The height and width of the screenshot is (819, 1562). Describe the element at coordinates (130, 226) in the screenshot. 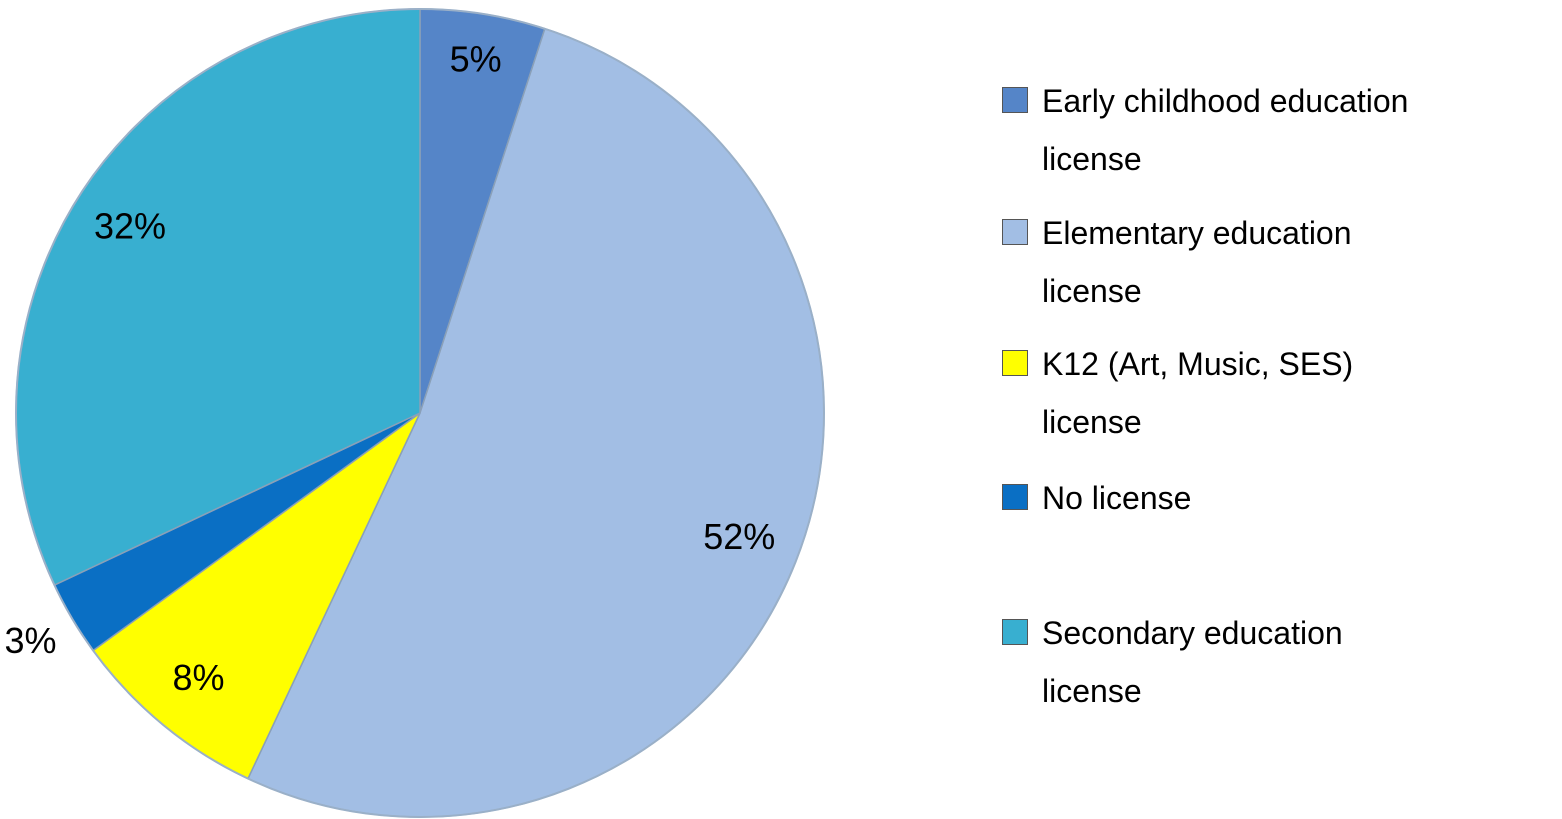

I see `data-label: 32%` at that location.